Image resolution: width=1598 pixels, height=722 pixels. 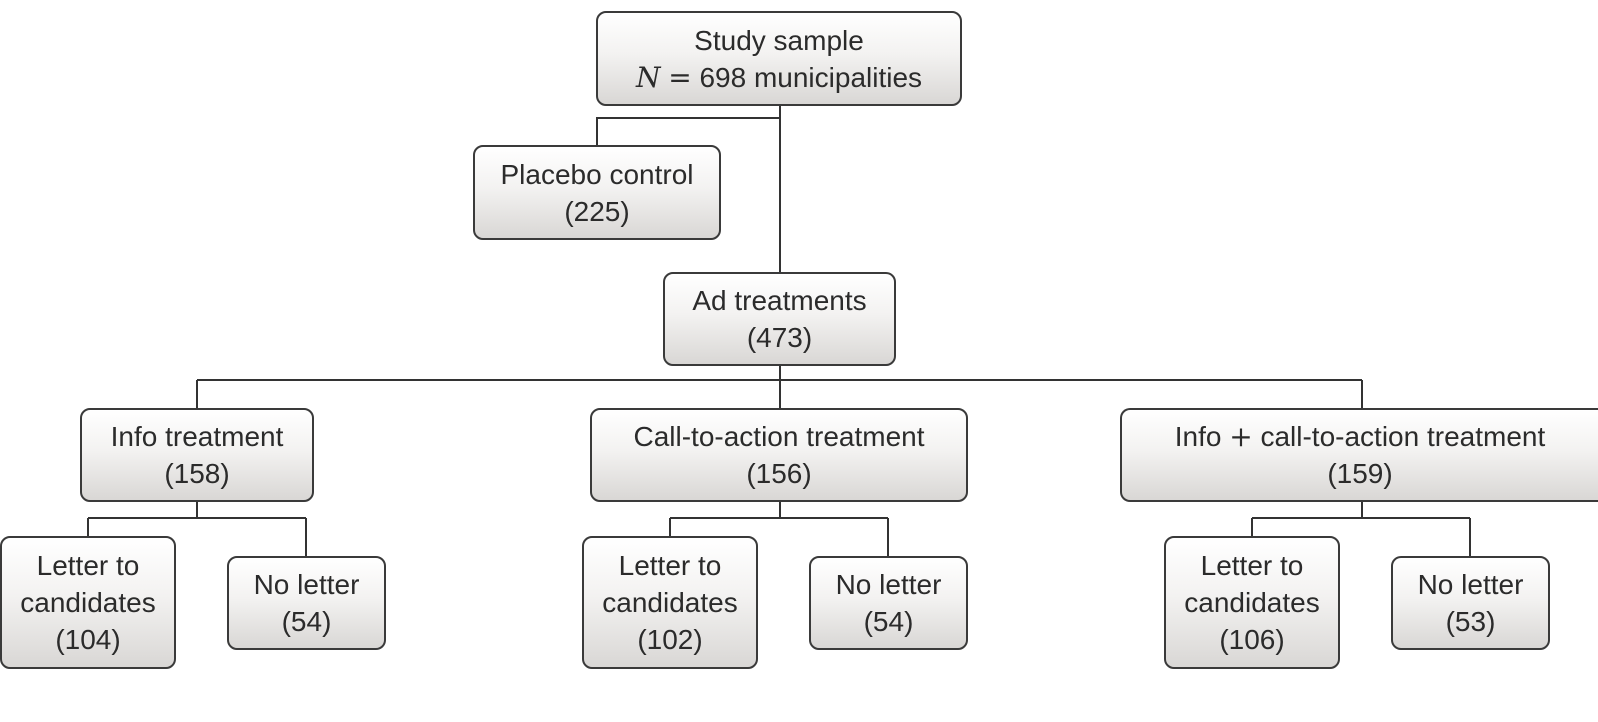 What do you see at coordinates (779, 40) in the screenshot?
I see `study-sample-label: Study sample` at bounding box center [779, 40].